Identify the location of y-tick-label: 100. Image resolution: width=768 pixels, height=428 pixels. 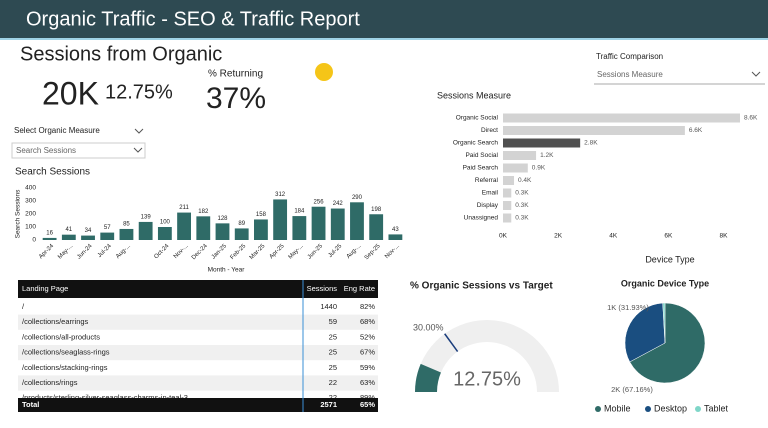
(30, 227).